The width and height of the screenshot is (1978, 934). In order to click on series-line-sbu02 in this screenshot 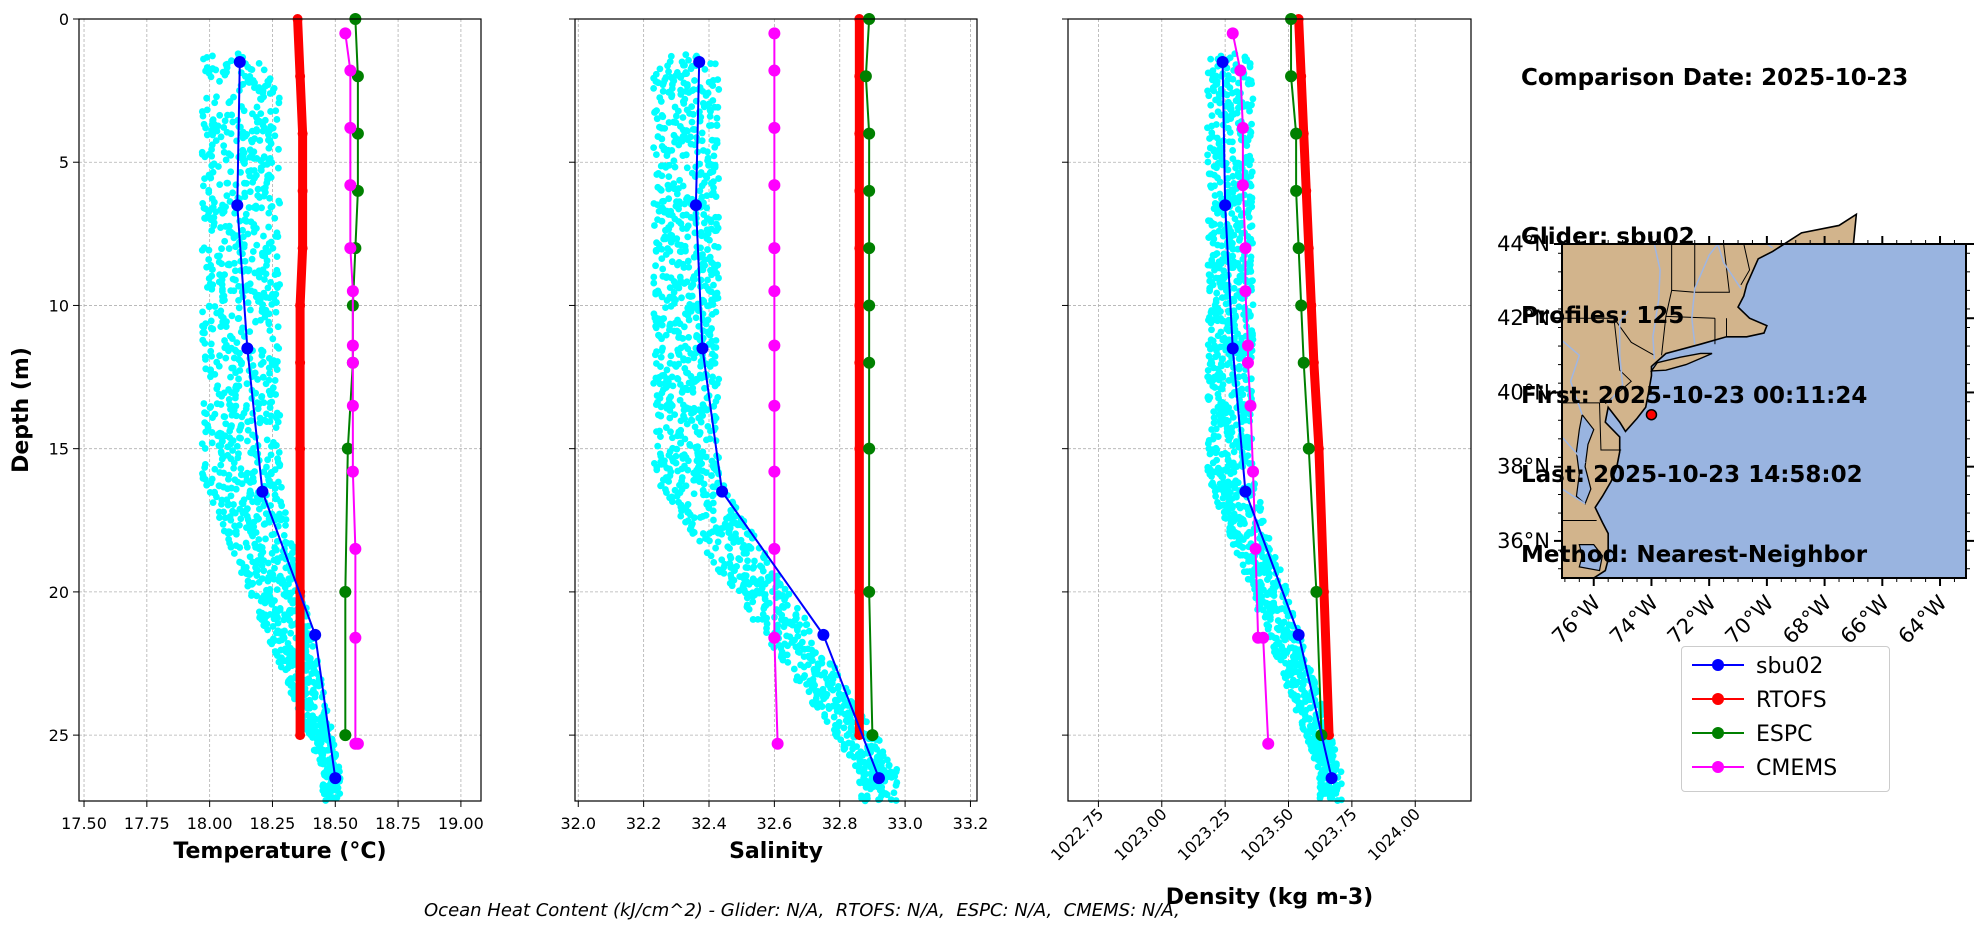, I will do `click(787, 420)`.